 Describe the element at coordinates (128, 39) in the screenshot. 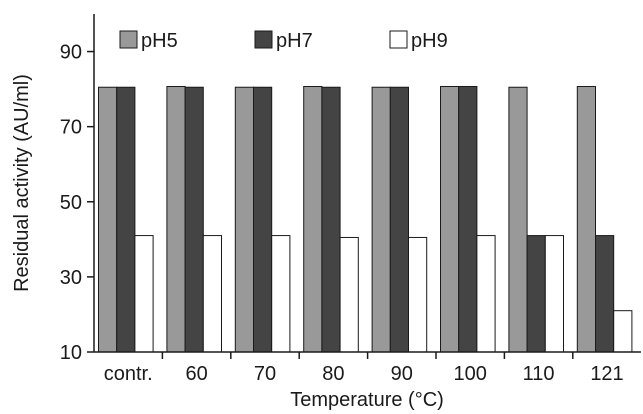

I see `legend-swatch-ph5` at that location.